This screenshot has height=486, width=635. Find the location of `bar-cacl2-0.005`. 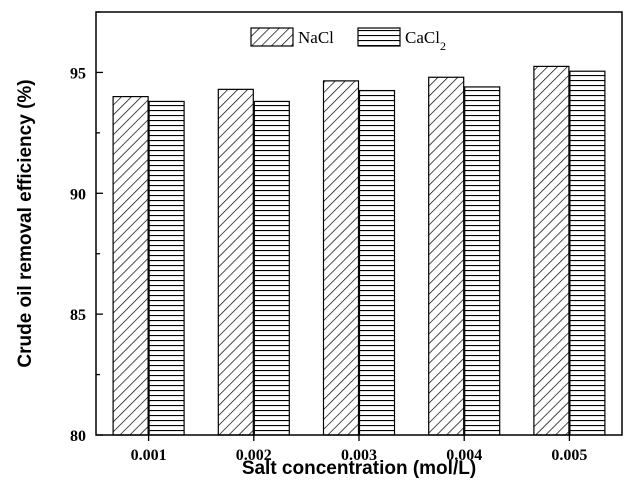

bar-cacl2-0.005 is located at coordinates (587, 253).